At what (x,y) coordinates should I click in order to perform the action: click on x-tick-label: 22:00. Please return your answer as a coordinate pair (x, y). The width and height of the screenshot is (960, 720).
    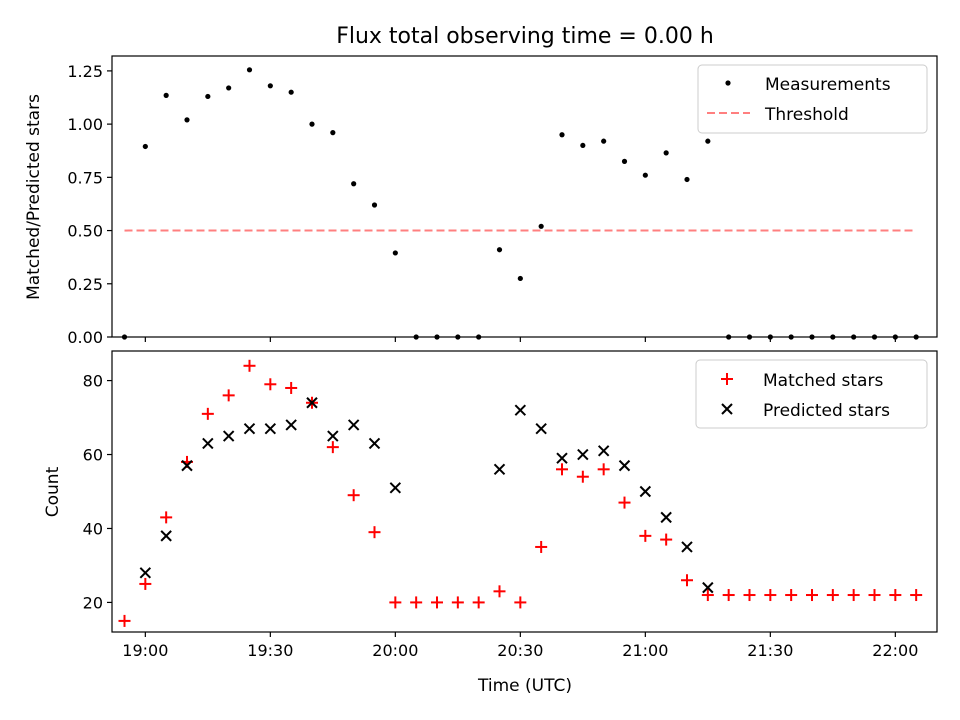
    Looking at the image, I should click on (895, 650).